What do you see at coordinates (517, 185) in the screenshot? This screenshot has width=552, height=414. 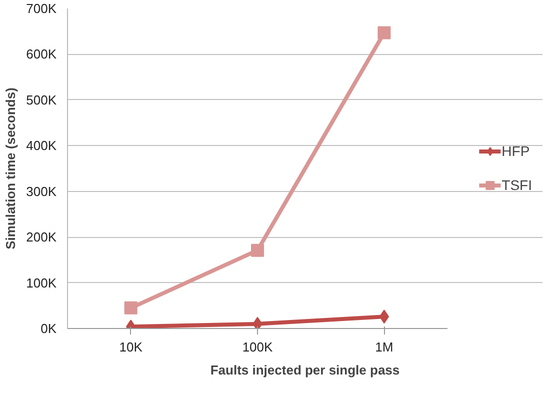 I see `legend-label: TSFI` at bounding box center [517, 185].